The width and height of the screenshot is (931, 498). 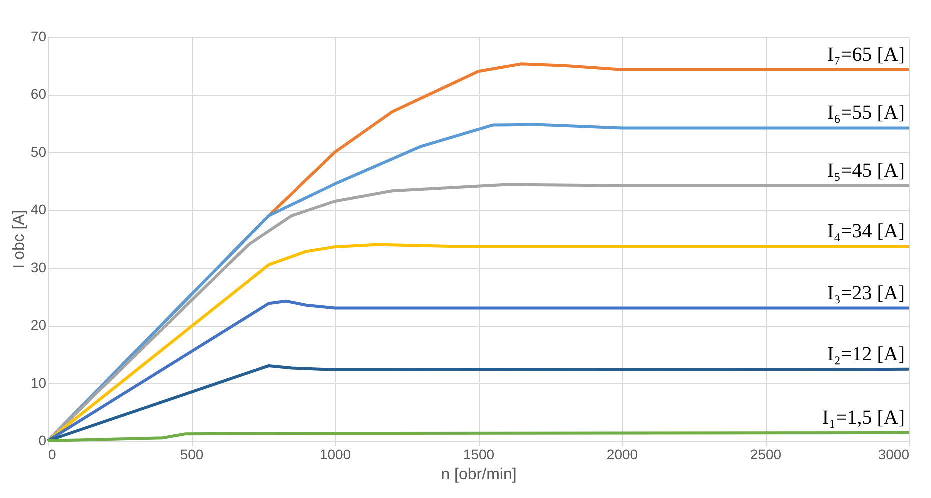 What do you see at coordinates (38, 325) in the screenshot?
I see `y-tick-label: 20` at bounding box center [38, 325].